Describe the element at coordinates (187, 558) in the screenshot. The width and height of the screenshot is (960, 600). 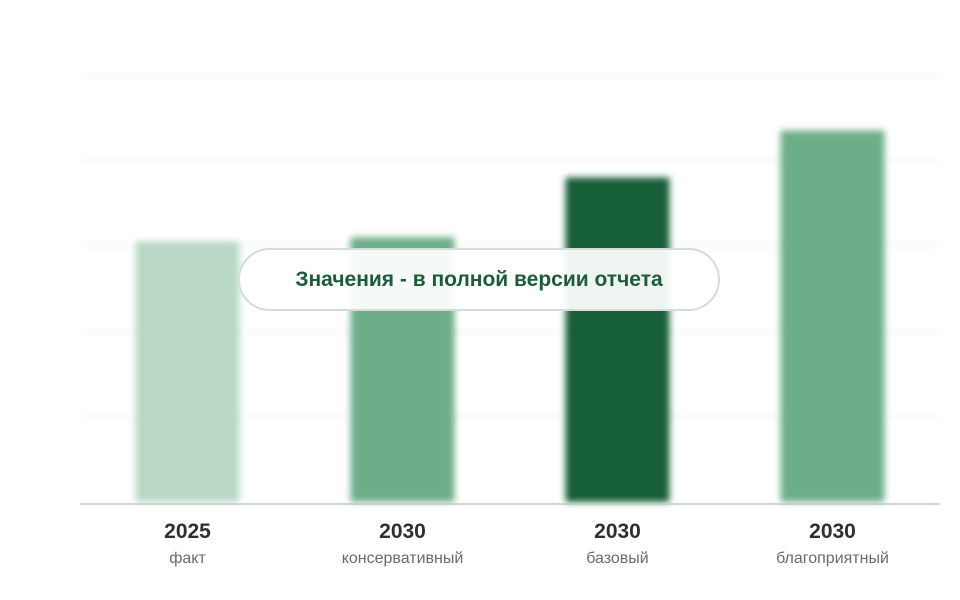
I see `category-scenario-label: факт` at that location.